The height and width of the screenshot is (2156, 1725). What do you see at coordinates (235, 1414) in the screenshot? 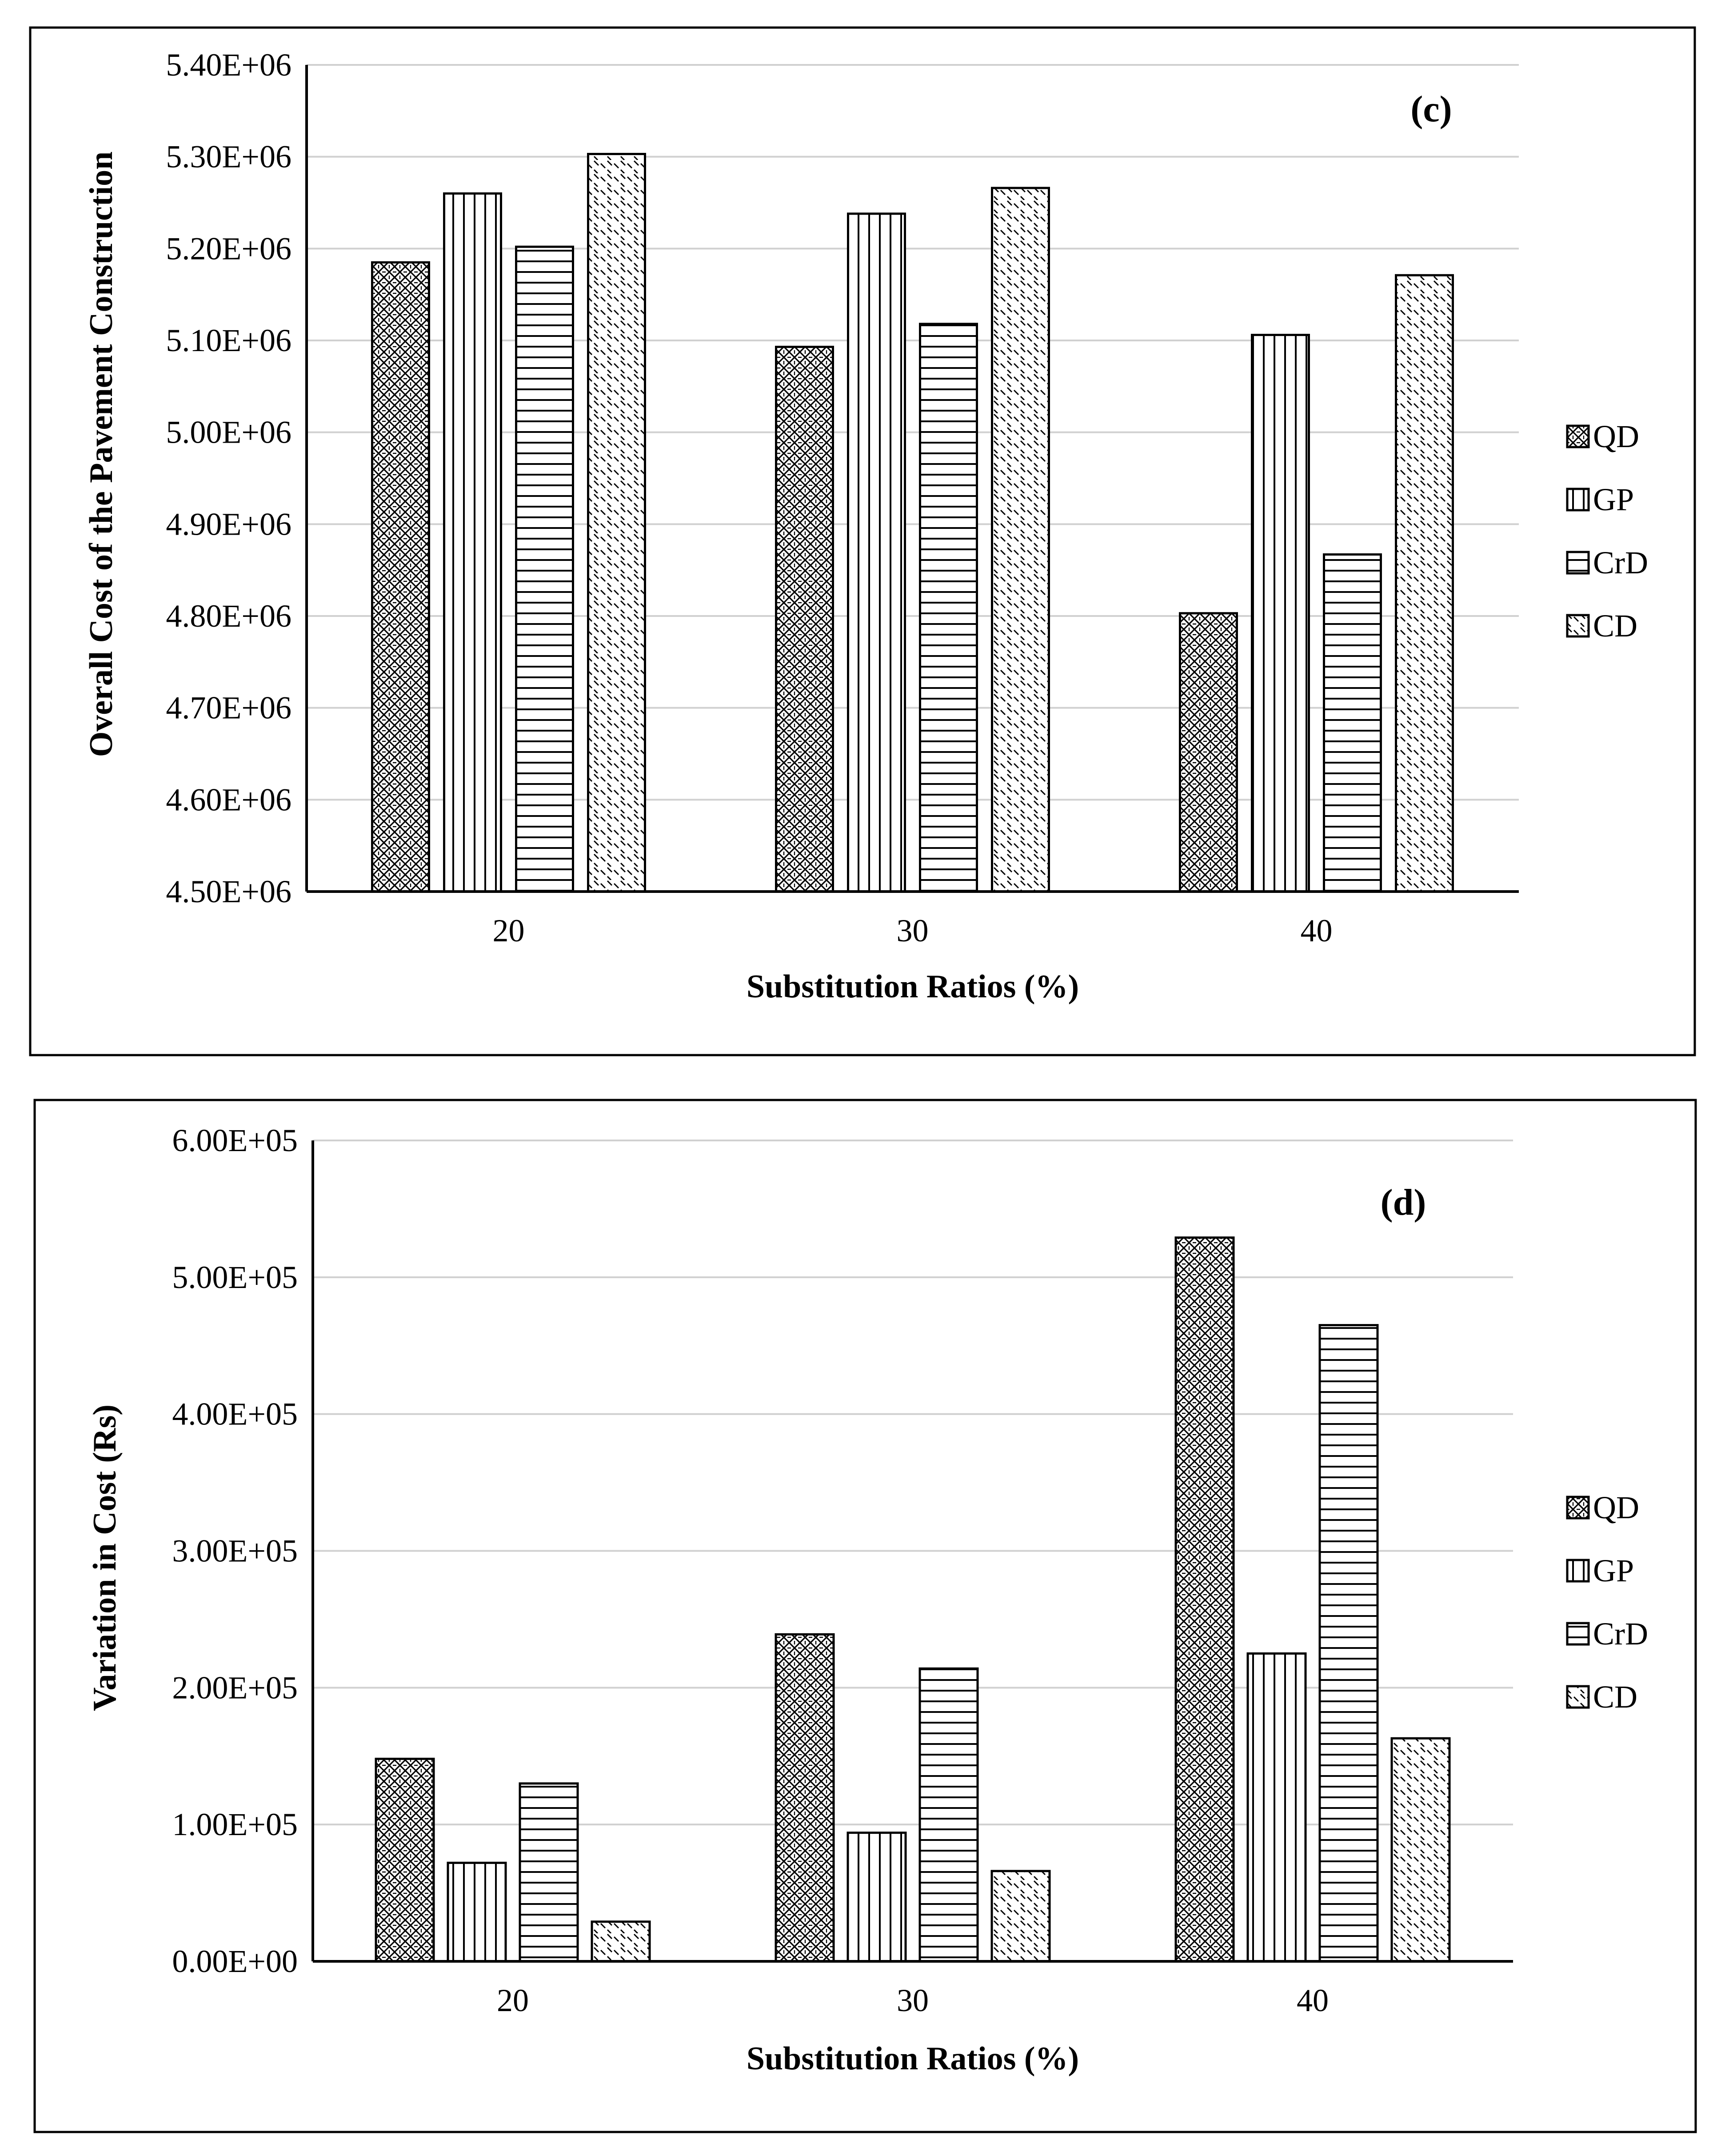
I see `y-tick-label: 4.00E+05` at bounding box center [235, 1414].